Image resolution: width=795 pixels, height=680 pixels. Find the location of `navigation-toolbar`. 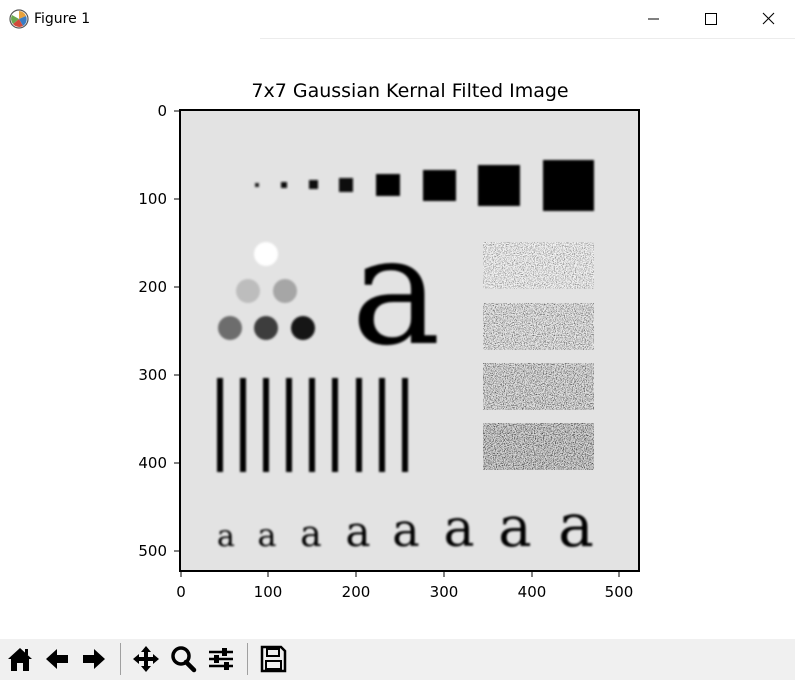

navigation-toolbar is located at coordinates (397, 659).